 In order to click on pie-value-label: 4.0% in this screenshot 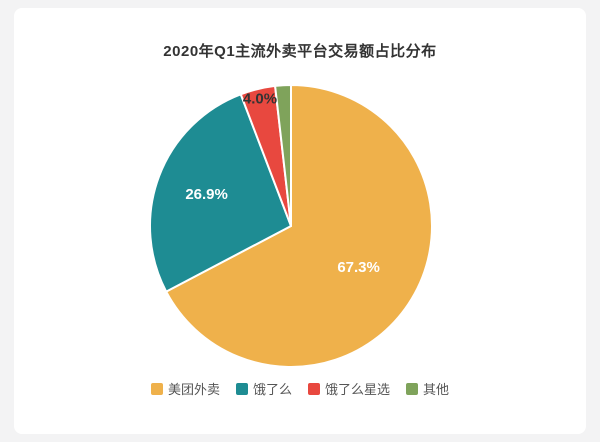, I will do `click(260, 99)`.